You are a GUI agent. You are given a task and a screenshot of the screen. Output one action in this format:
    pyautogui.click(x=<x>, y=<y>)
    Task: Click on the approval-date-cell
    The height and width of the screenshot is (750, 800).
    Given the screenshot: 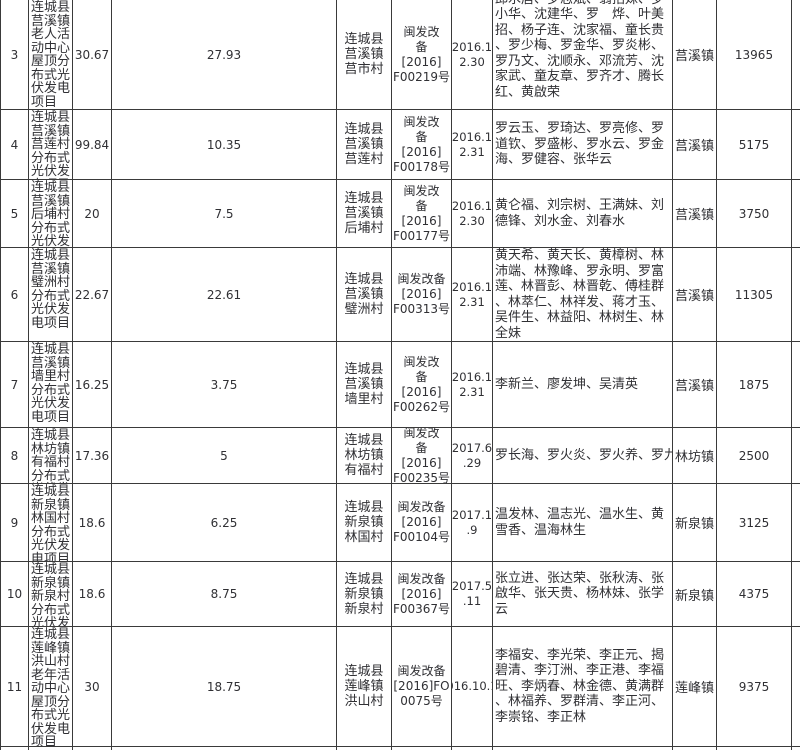 What is the action you would take?
    pyautogui.click(x=472, y=748)
    